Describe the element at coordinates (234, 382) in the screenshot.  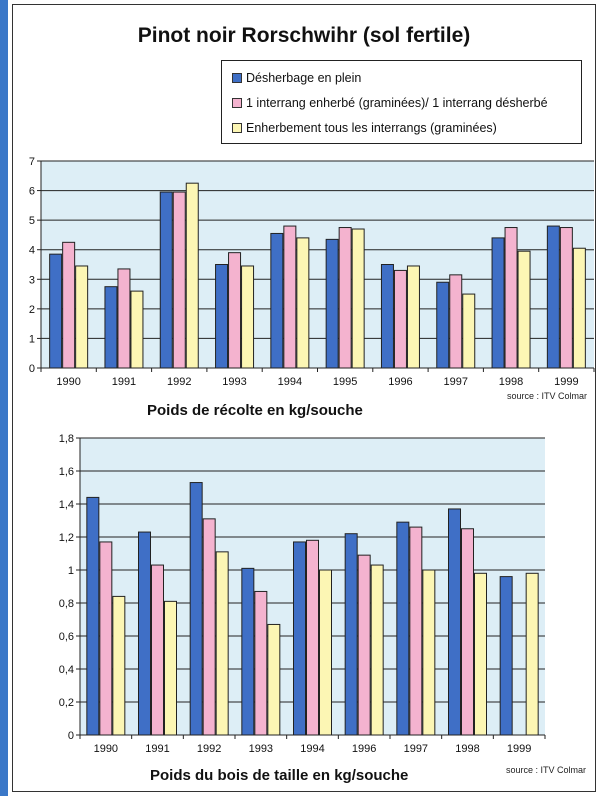
I see `chart1-x-tick-label: 1993` at that location.